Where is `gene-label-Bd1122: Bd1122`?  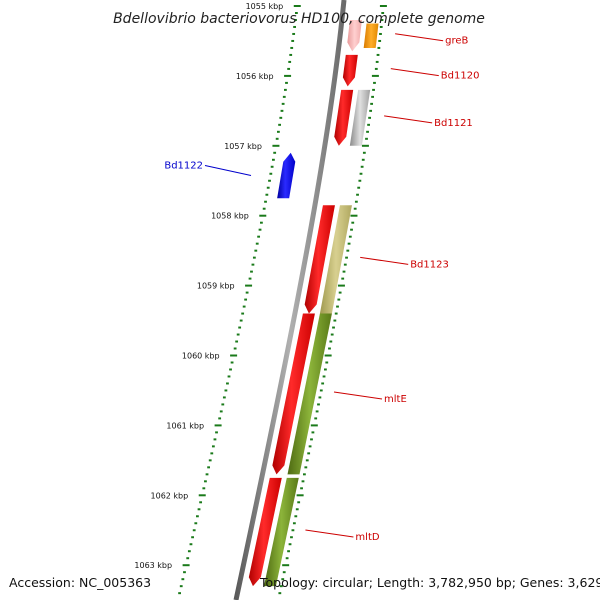
gene-label-Bd1122: Bd1122 is located at coordinates (183, 166).